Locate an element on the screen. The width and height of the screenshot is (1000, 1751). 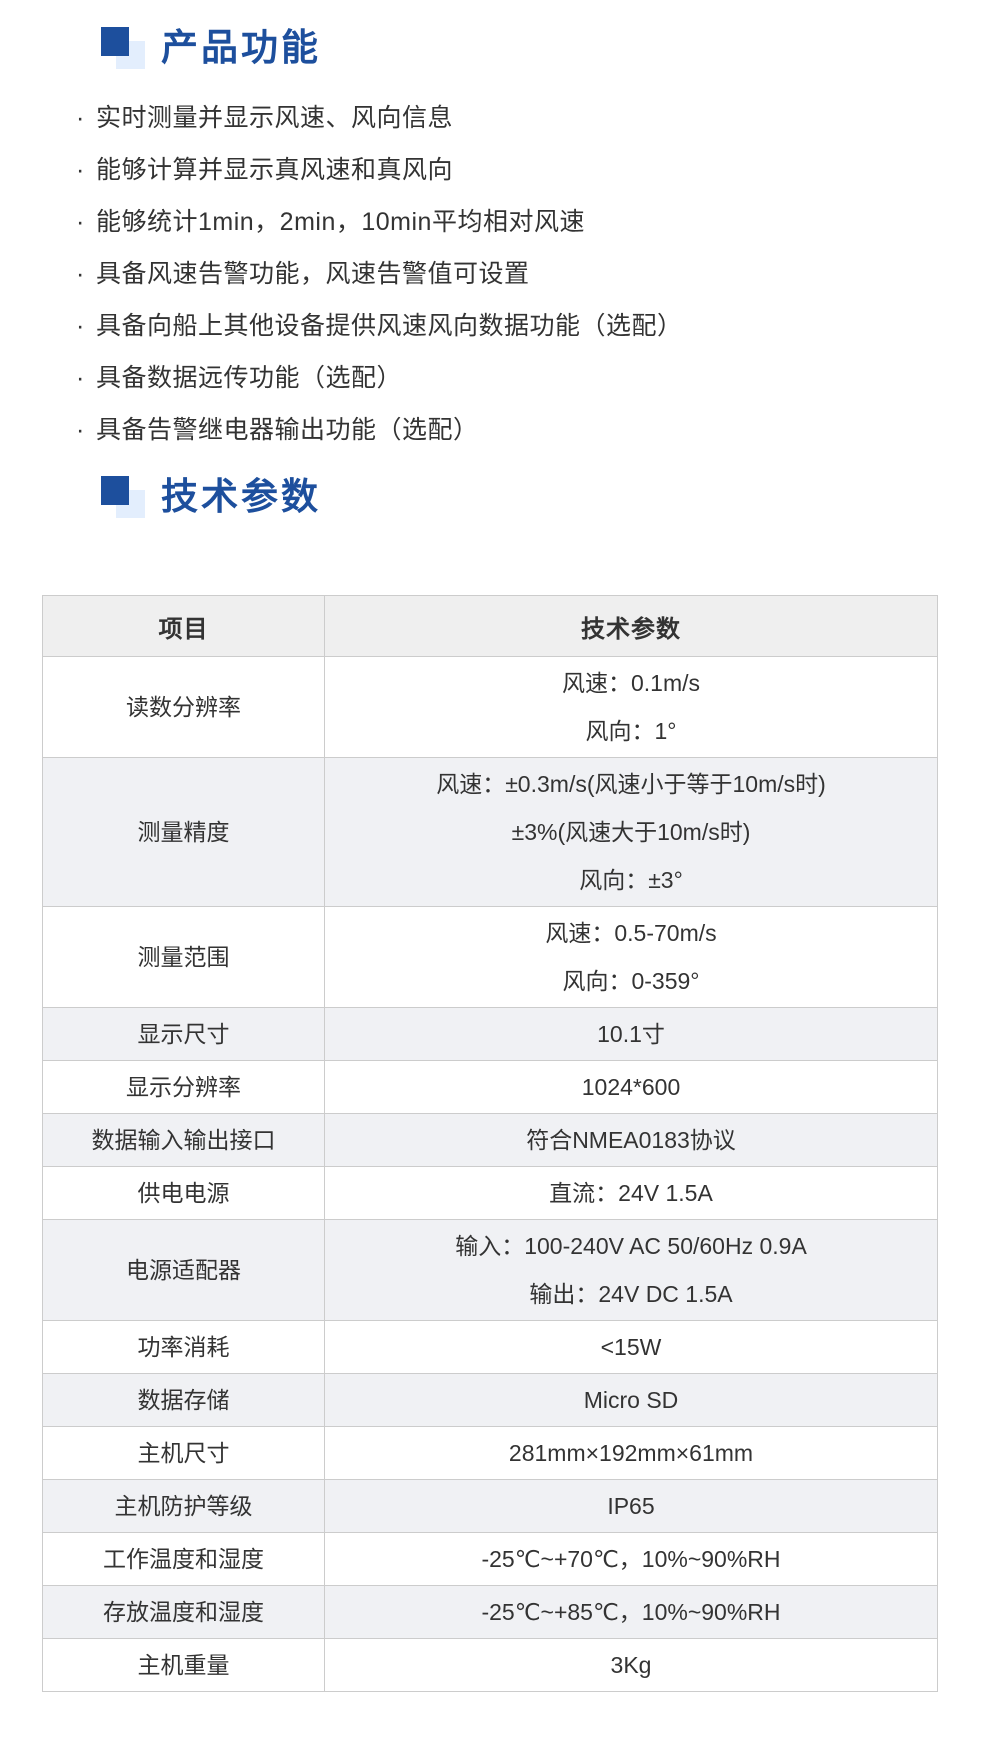
spec-value-cell: 风速：0.1m/s 风向：1° is located at coordinates (631, 707).